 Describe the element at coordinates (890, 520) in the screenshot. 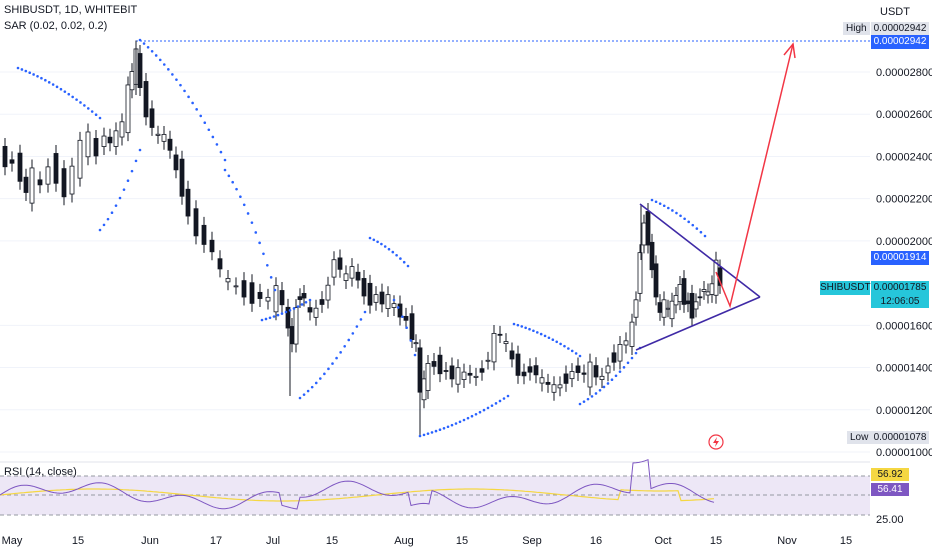

I see `rsi-tick-label: 25.00` at that location.